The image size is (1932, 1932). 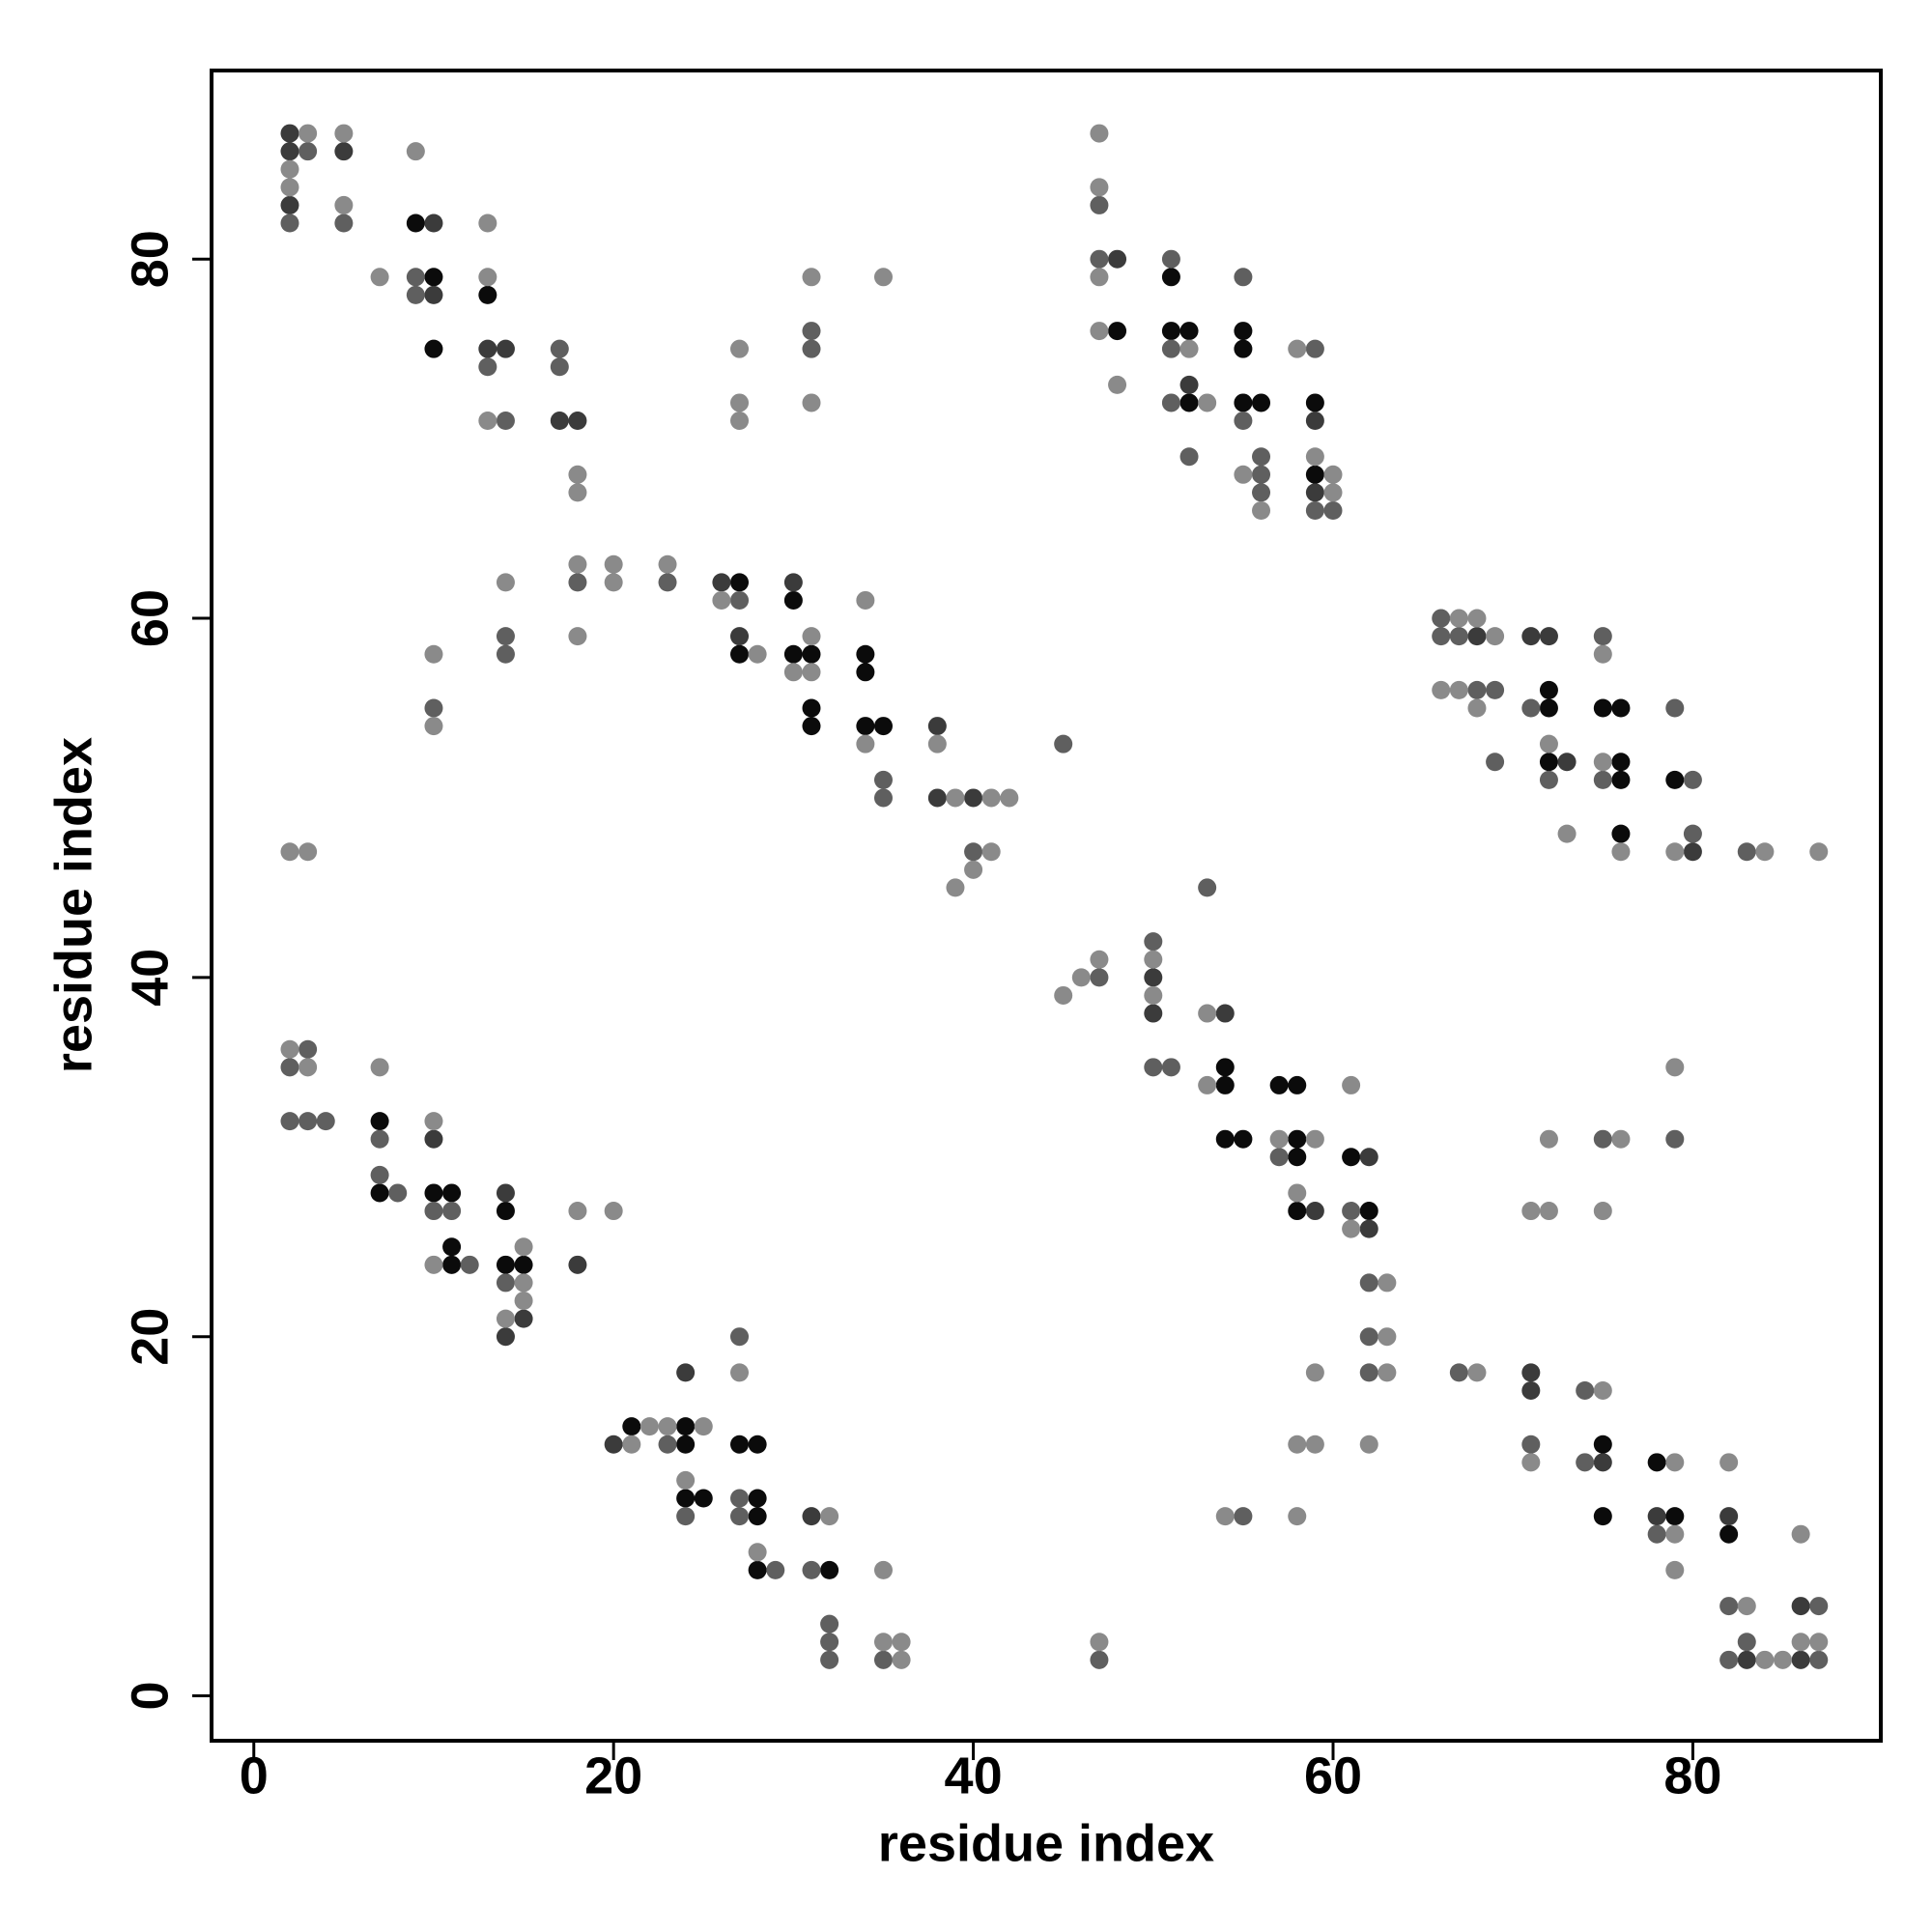 What do you see at coordinates (1333, 1775) in the screenshot?
I see `x-tick-label: 60` at bounding box center [1333, 1775].